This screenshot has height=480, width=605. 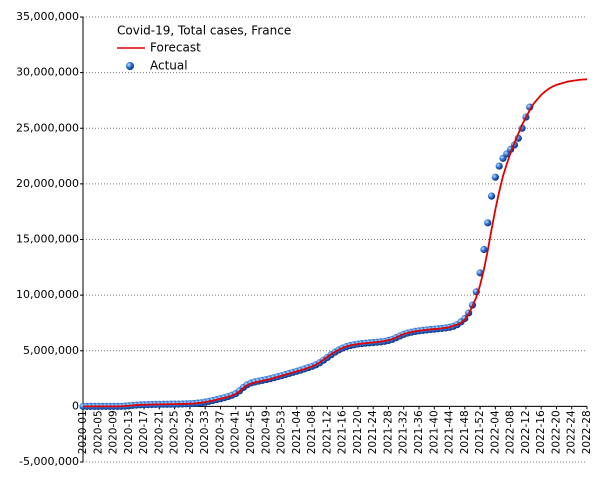 What do you see at coordinates (130, 66) in the screenshot?
I see `legend-swatch` at bounding box center [130, 66].